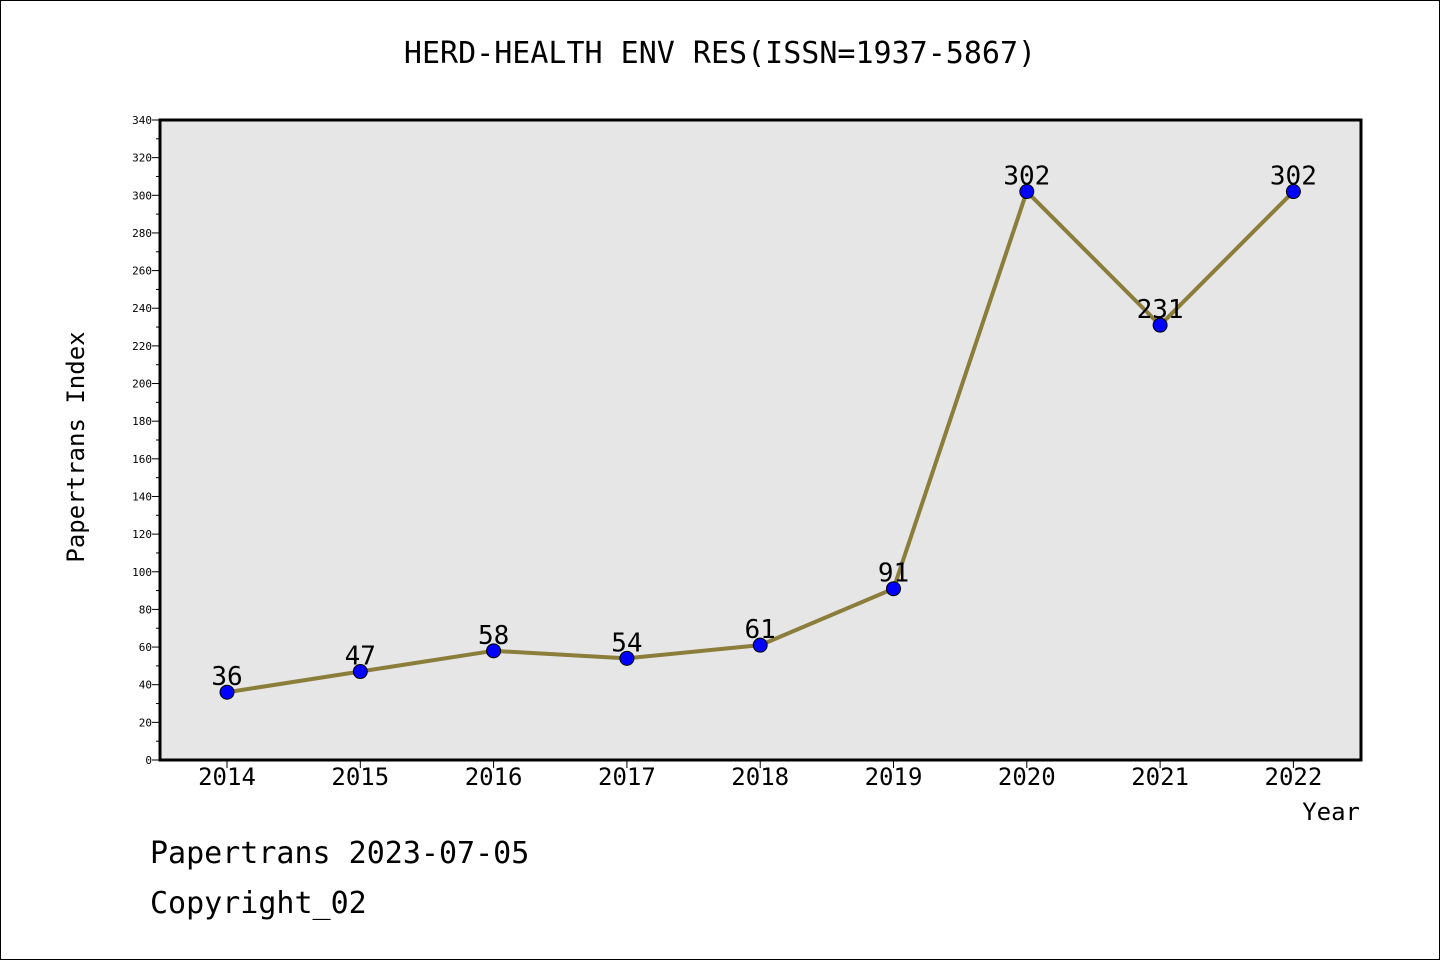  I want to click on footer-copyright-text: Copyright_02, so click(258, 903).